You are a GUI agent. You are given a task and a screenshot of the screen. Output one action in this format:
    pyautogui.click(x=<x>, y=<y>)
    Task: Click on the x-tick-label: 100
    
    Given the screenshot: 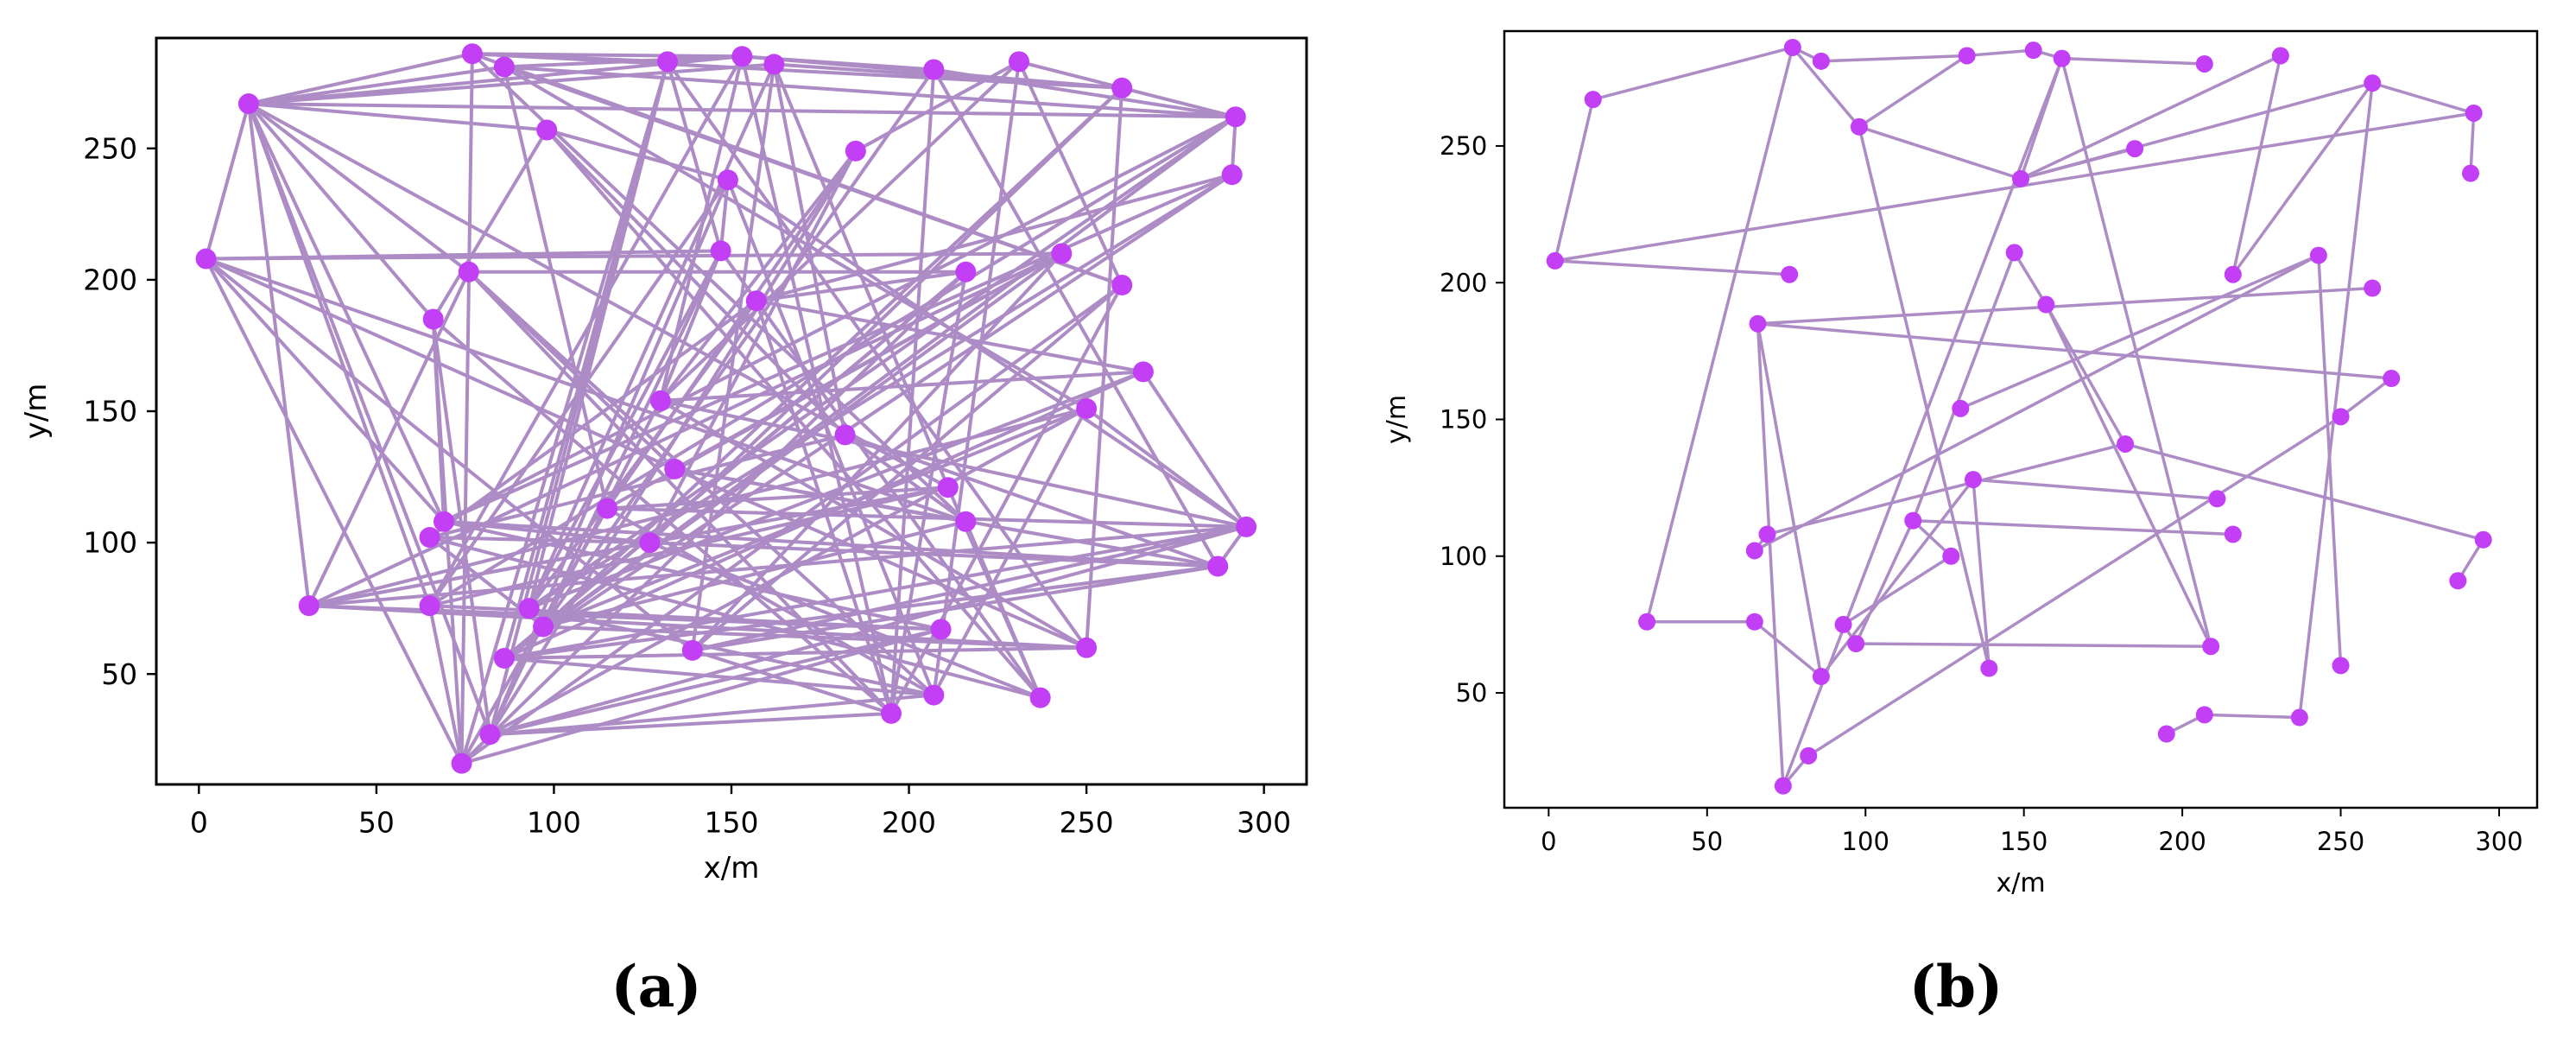 What is the action you would take?
    pyautogui.click(x=1865, y=841)
    